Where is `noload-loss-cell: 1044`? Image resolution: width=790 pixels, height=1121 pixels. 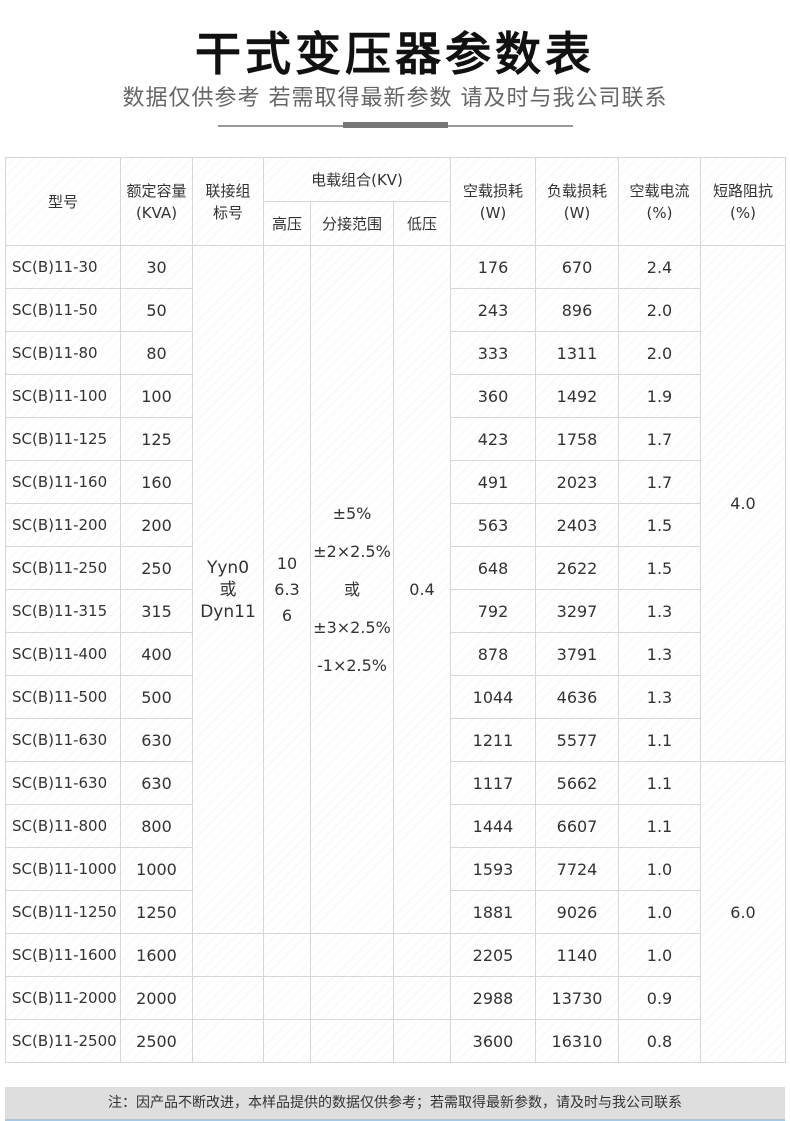
noload-loss-cell: 1044 is located at coordinates (493, 697).